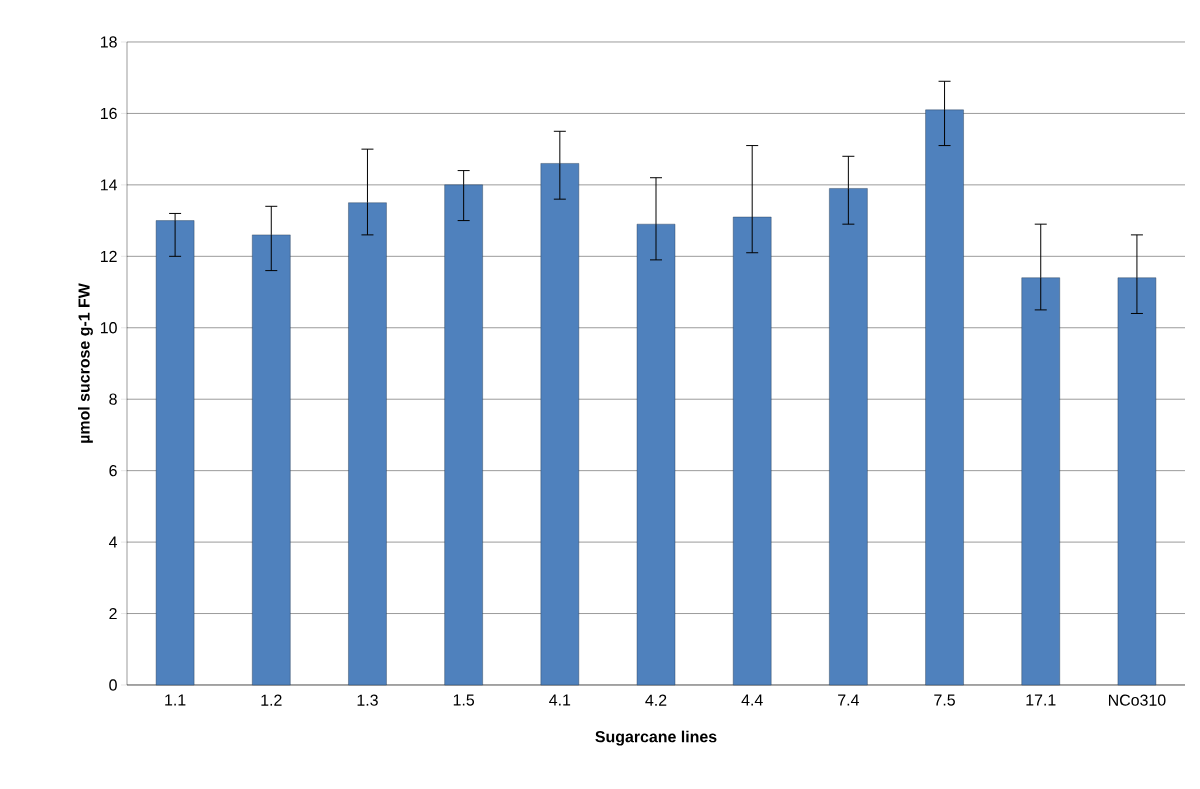  I want to click on x-tick-label: NCo310, so click(1137, 700).